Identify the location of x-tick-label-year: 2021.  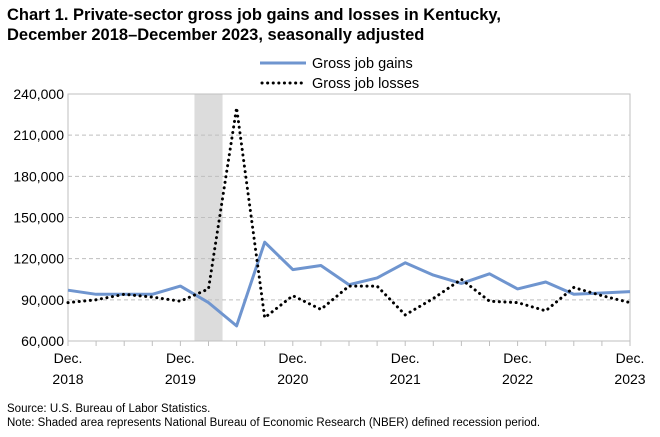
(405, 379).